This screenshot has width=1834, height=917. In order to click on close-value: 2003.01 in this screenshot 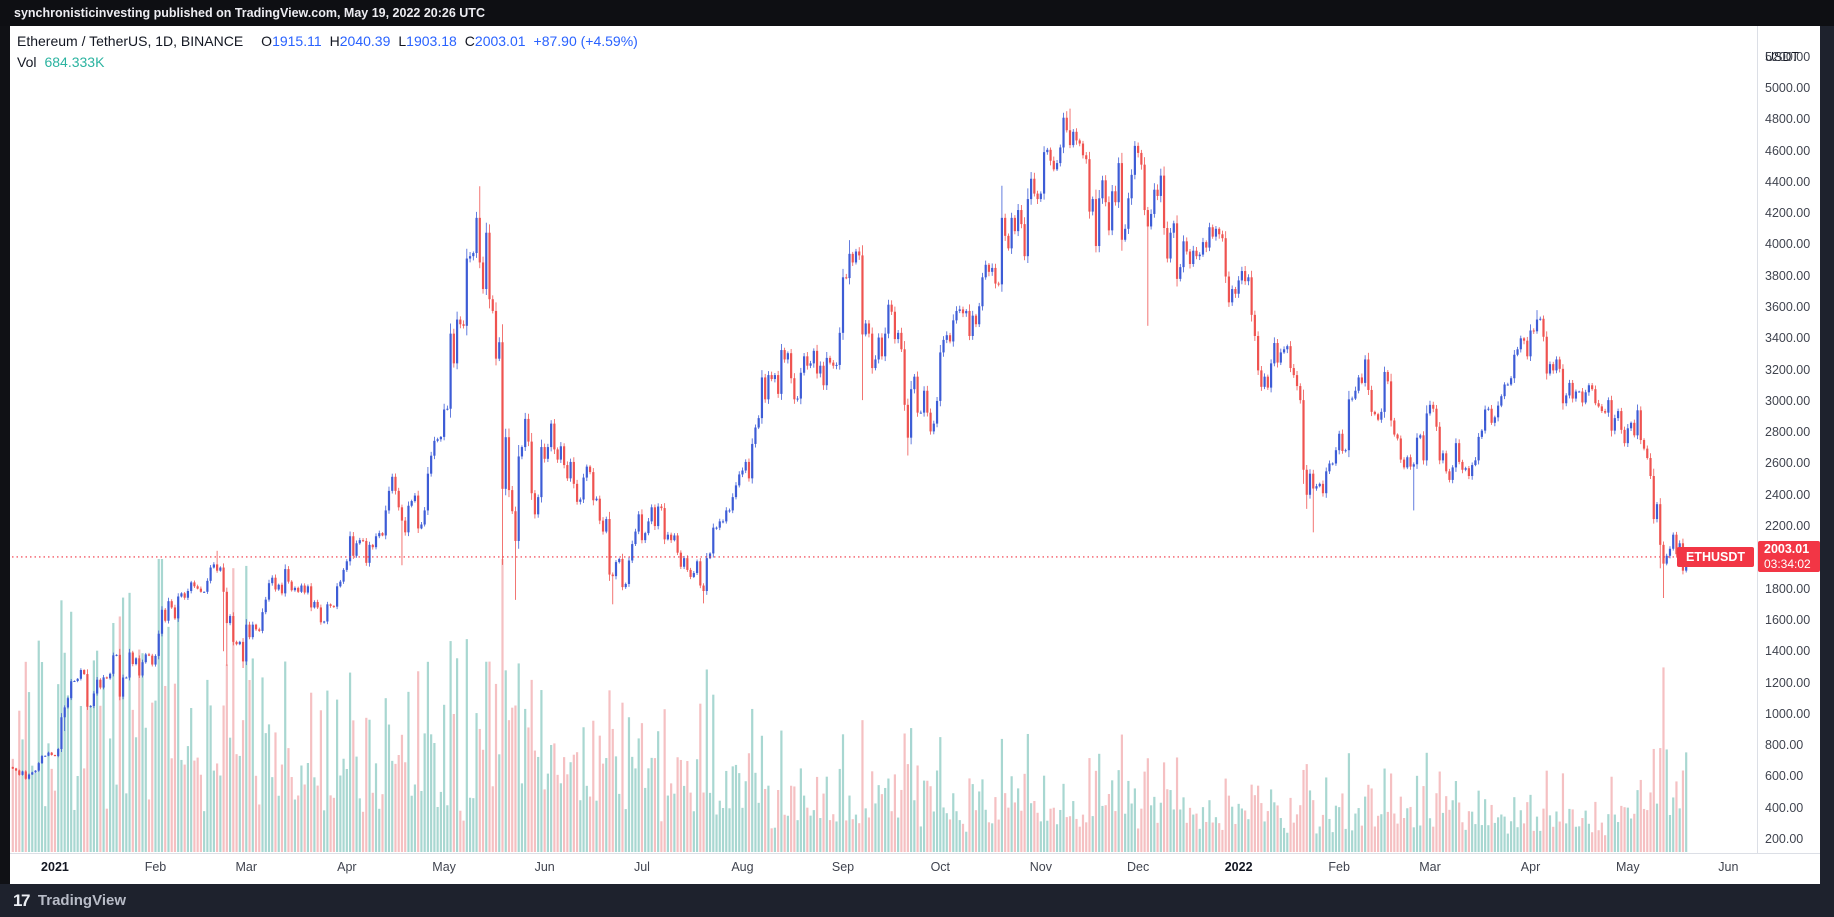, I will do `click(500, 41)`.